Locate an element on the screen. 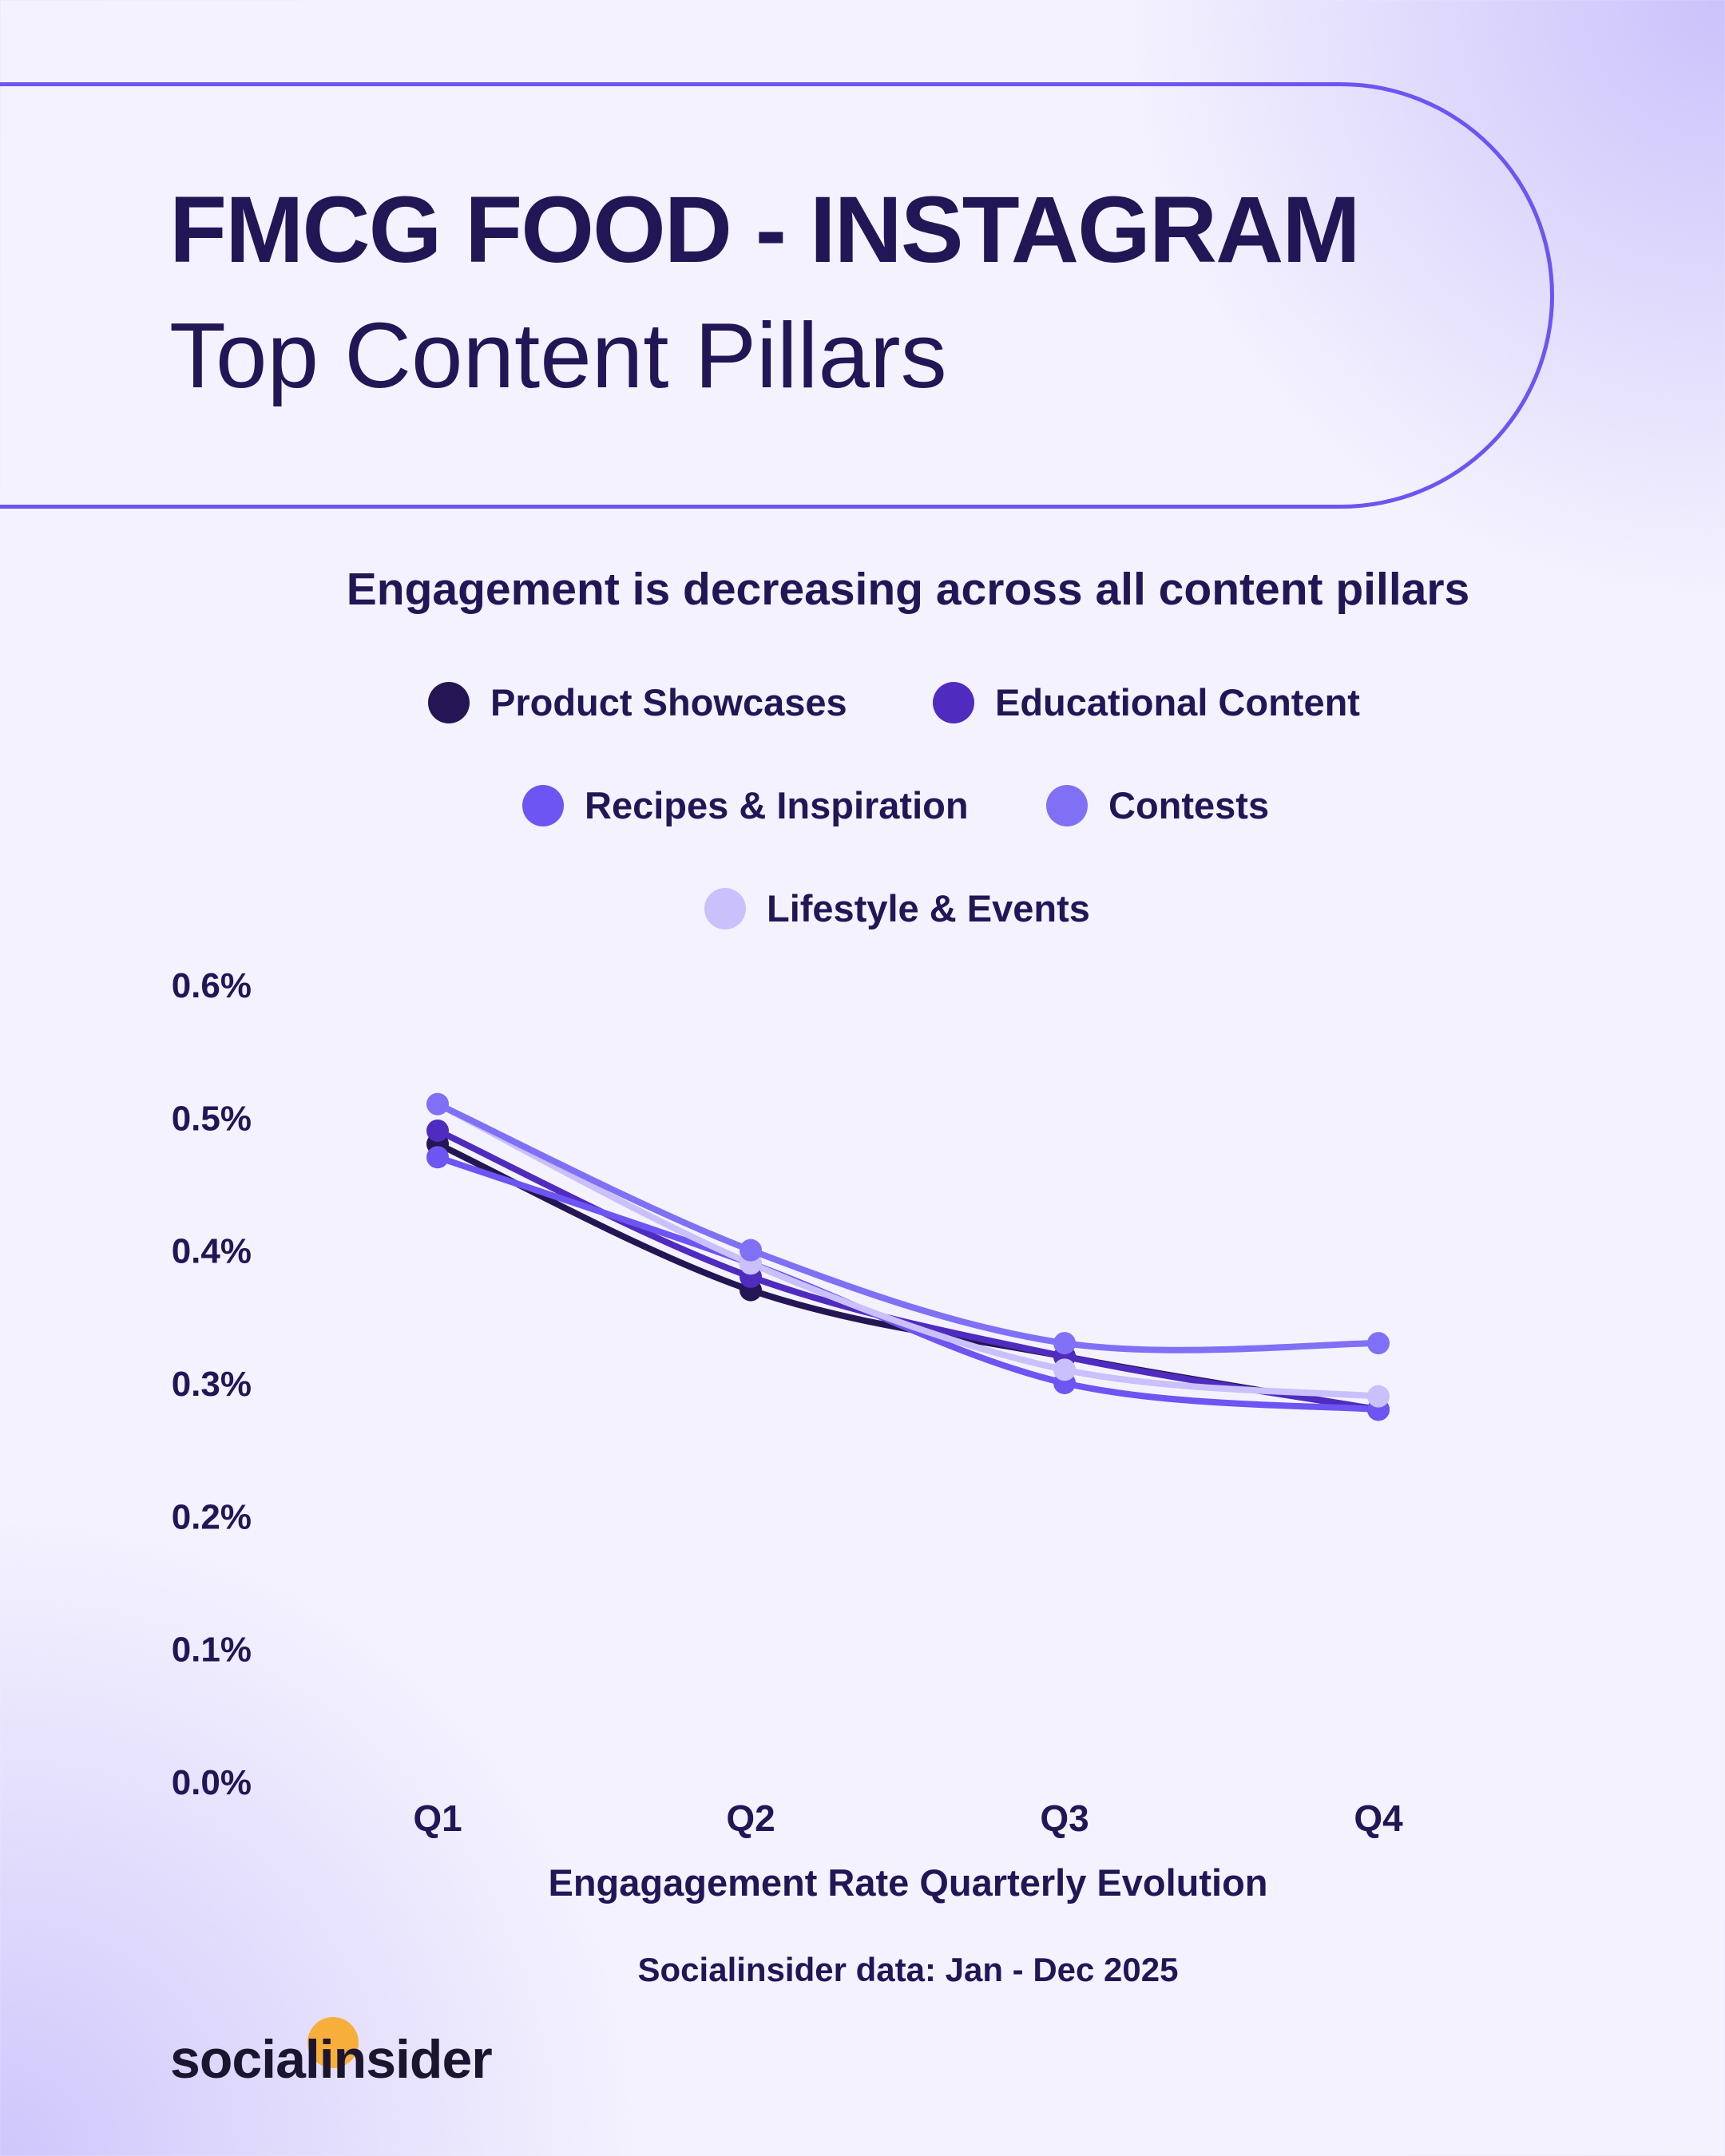 The width and height of the screenshot is (1725, 2156). legend-item: Educational Content is located at coordinates (1146, 702).